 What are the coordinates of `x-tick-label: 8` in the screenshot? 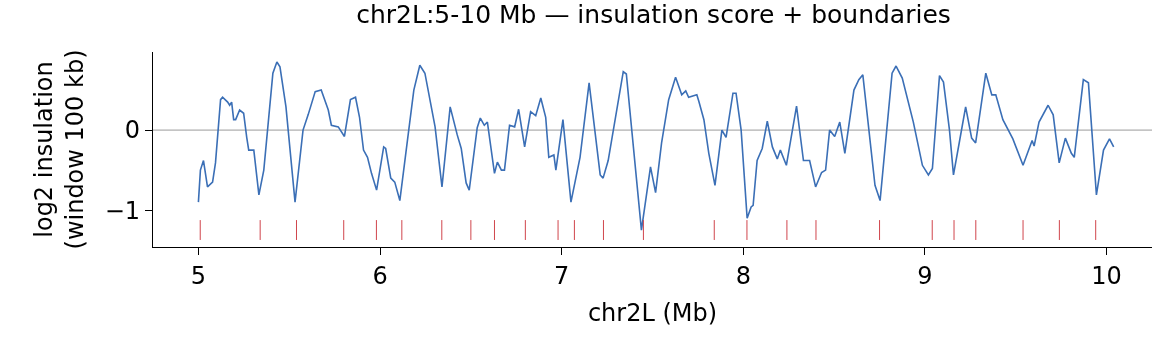 It's located at (743, 275).